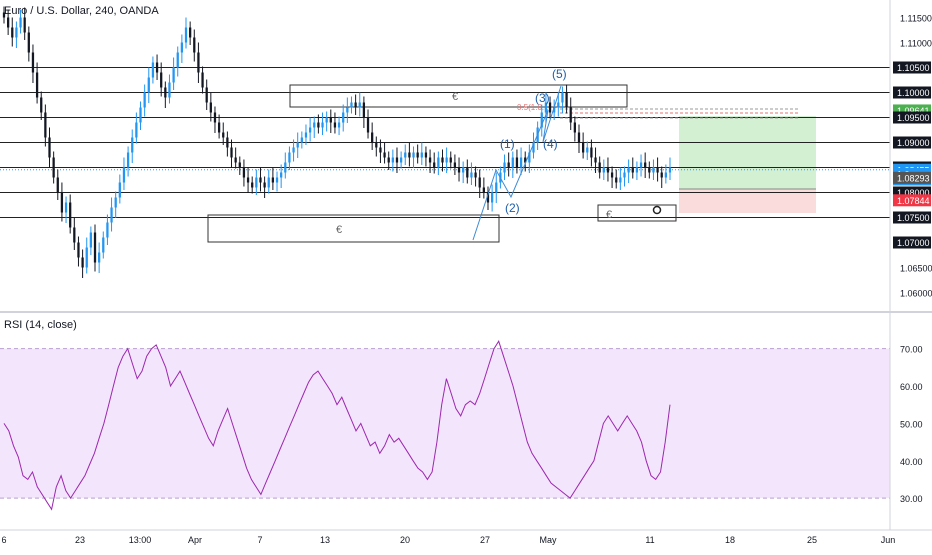 This screenshot has width=932, height=555. I want to click on time-tick-label: May, so click(548, 540).